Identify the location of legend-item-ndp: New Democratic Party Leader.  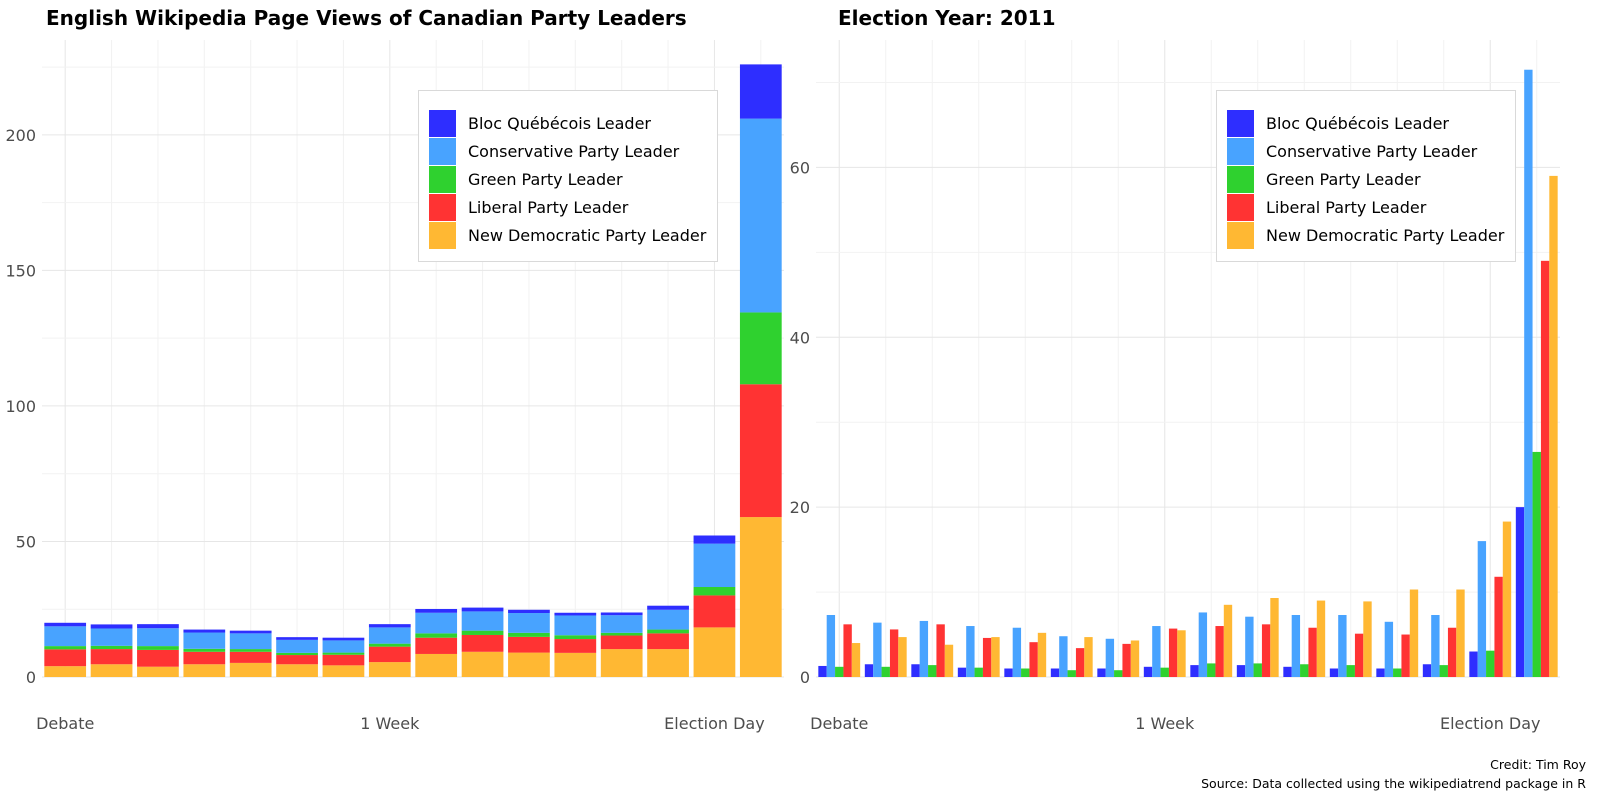
(567, 235).